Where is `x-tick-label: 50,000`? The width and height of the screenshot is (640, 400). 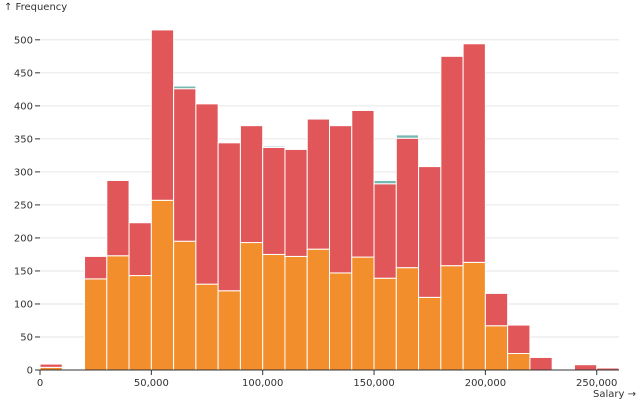 x-tick-label: 50,000 is located at coordinates (151, 383).